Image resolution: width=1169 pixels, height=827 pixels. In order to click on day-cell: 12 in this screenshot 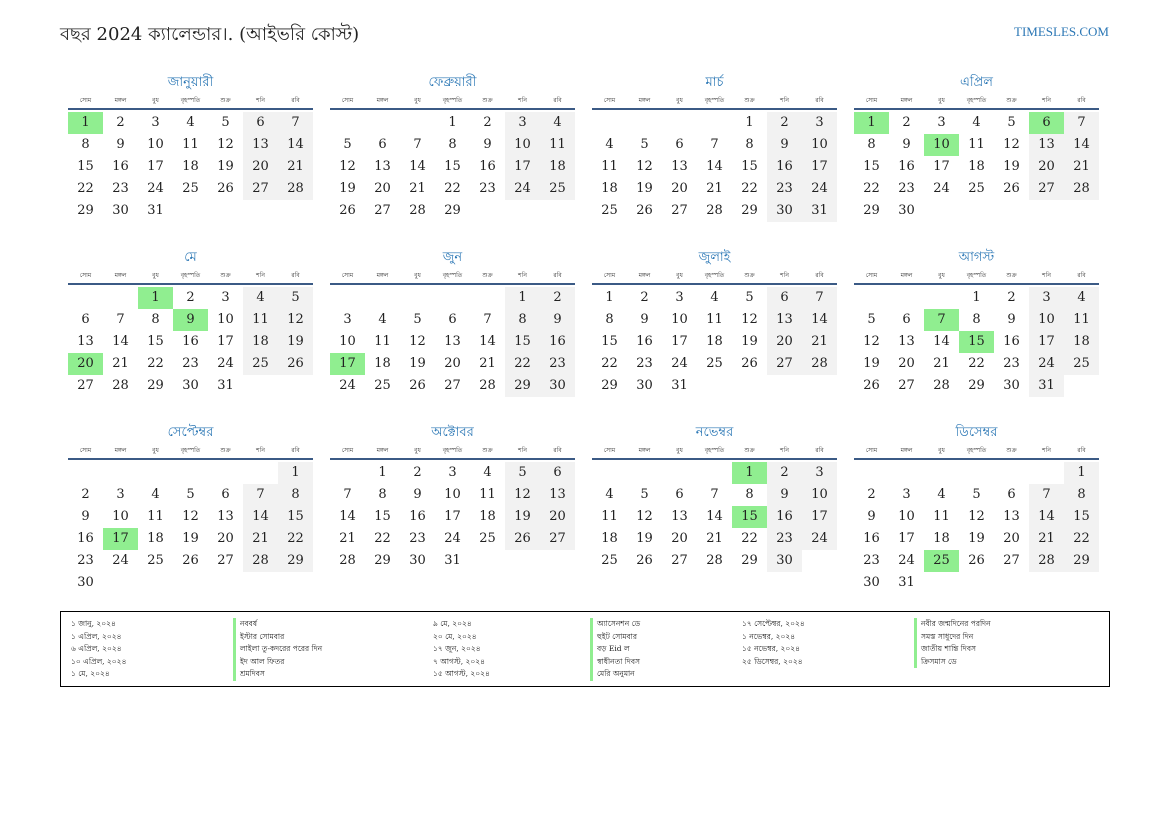, I will do `click(190, 516)`.